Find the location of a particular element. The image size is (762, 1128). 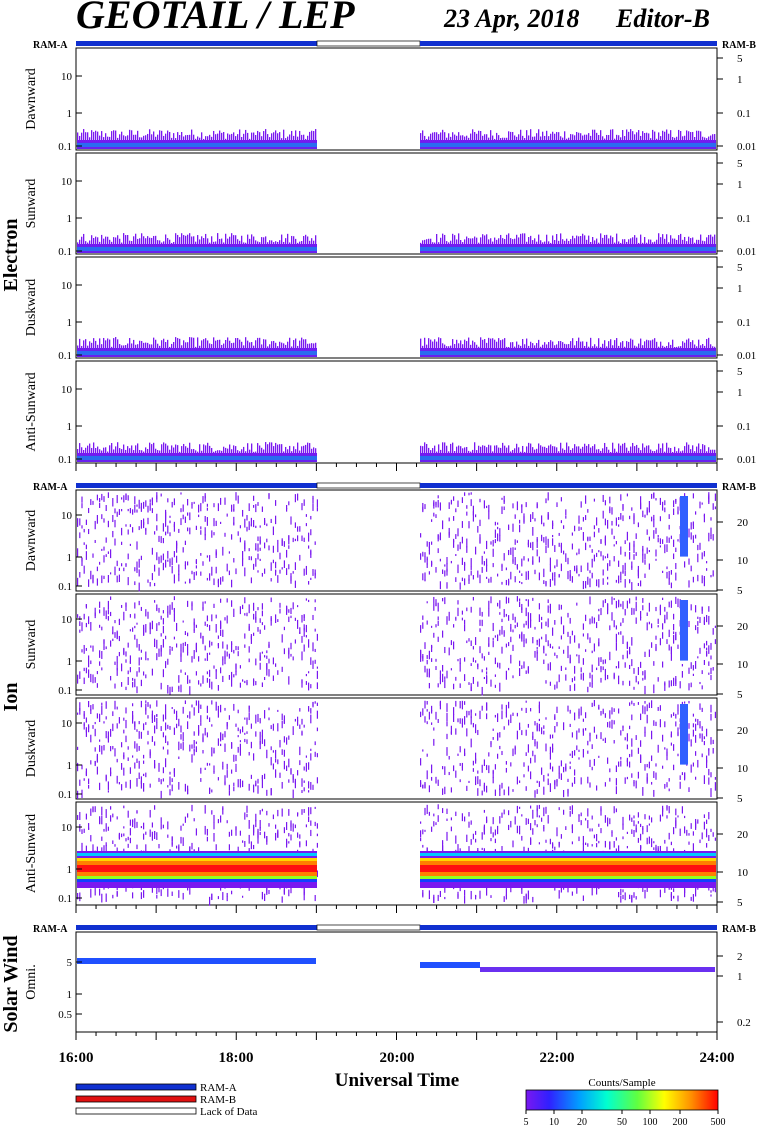

flux-enhancement is located at coordinates (684, 630).